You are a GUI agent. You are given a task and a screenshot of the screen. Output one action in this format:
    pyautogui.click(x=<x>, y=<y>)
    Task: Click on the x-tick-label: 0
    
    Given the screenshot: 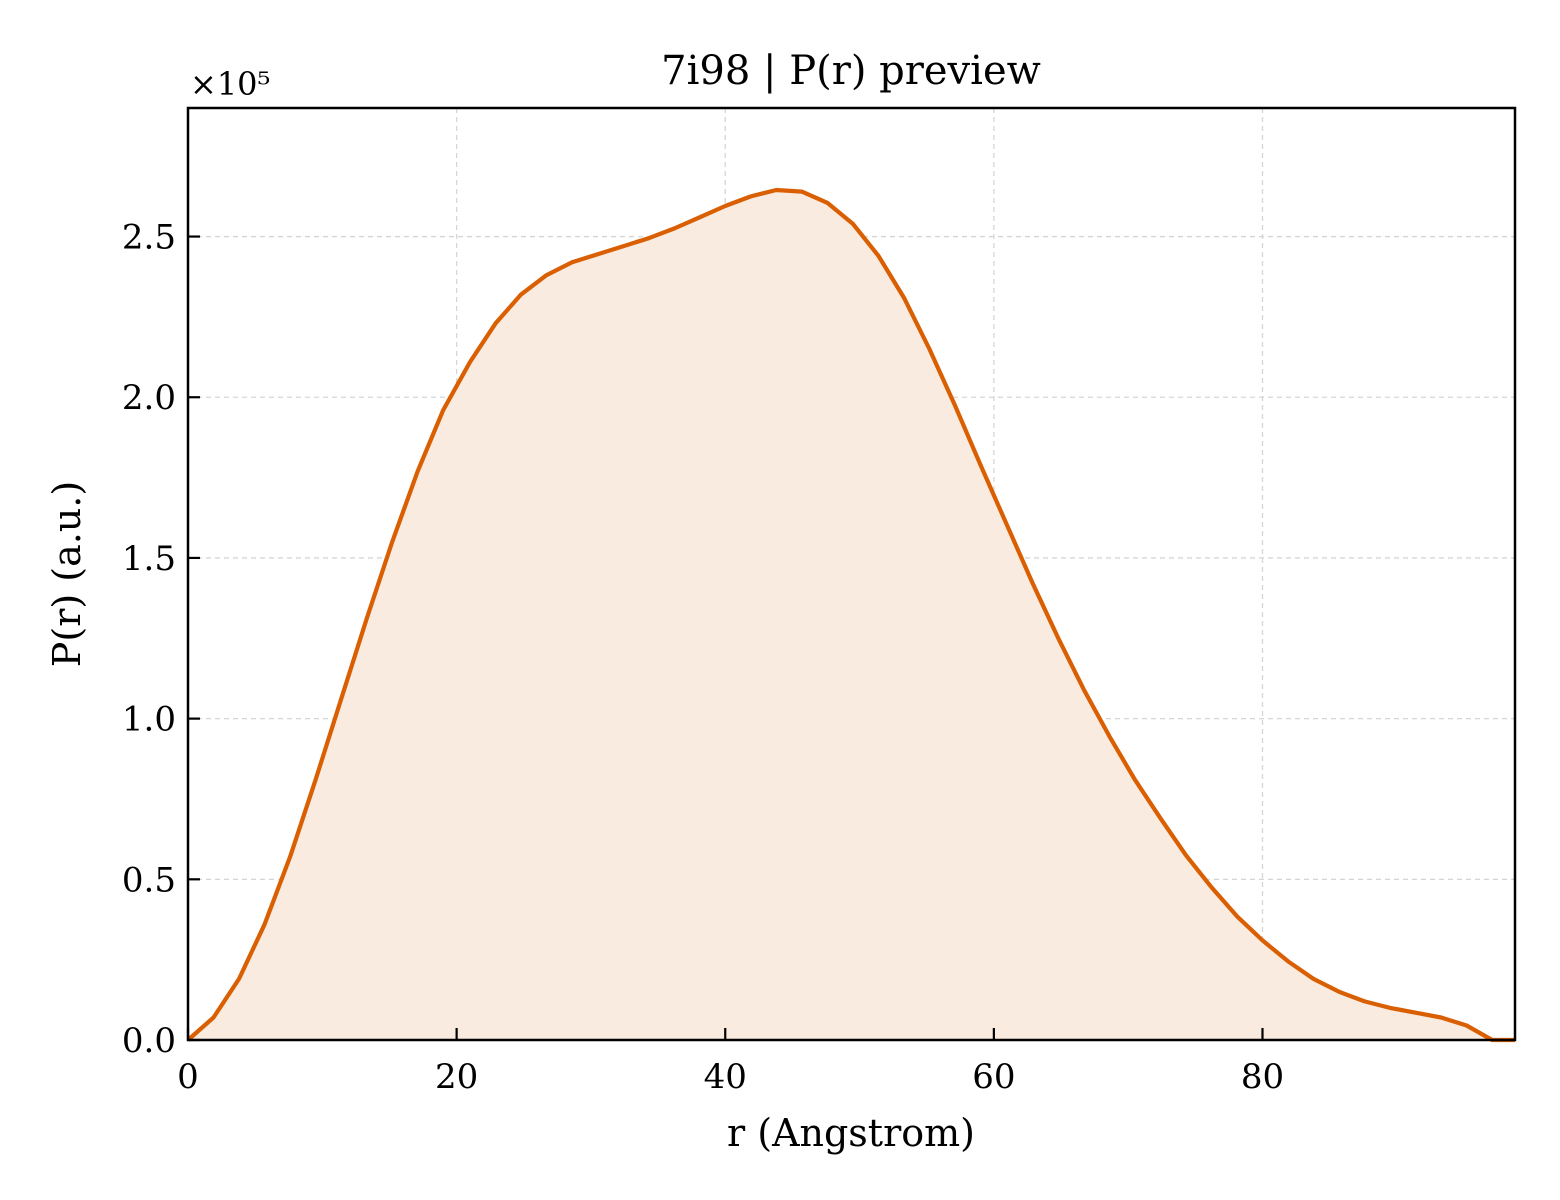 What is the action you would take?
    pyautogui.click(x=188, y=1077)
    